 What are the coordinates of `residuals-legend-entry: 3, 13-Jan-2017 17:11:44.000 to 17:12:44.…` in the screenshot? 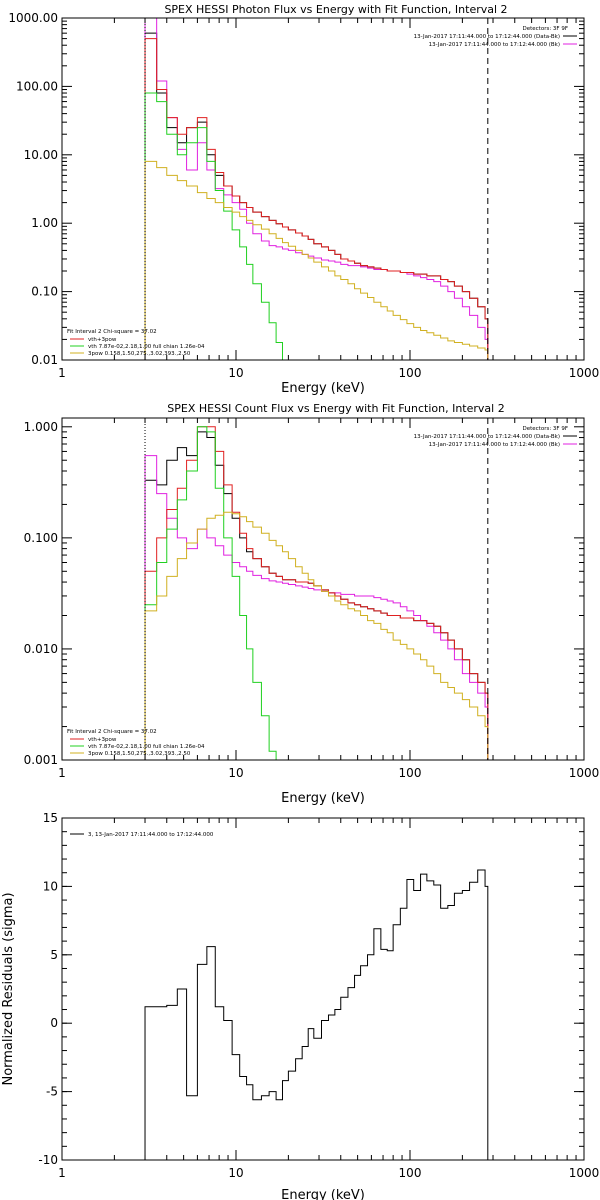 It's located at (151, 835).